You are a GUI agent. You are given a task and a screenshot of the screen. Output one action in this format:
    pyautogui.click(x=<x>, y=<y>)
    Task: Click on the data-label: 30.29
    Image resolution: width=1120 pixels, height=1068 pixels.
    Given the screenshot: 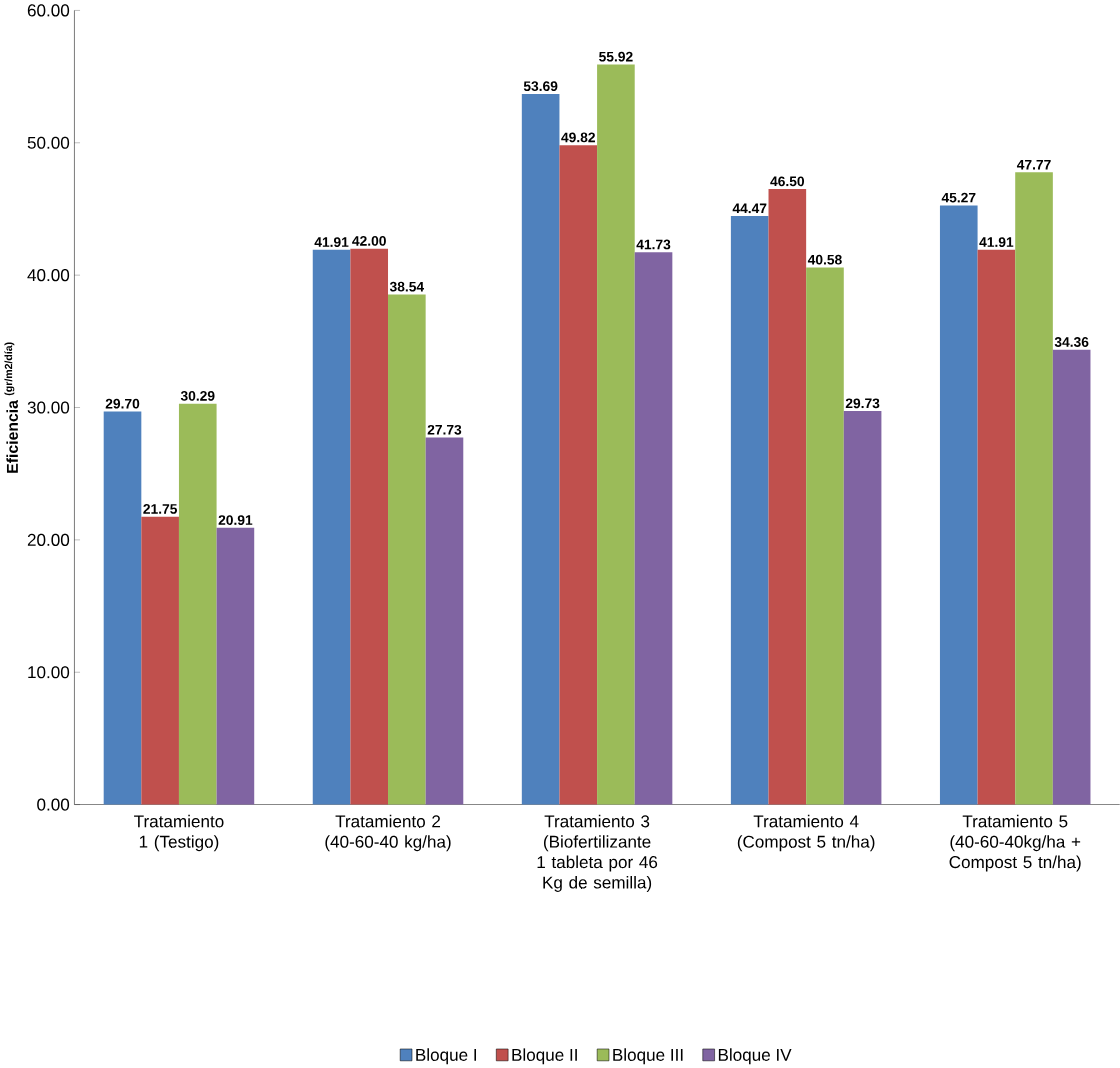 What is the action you would take?
    pyautogui.click(x=197, y=395)
    